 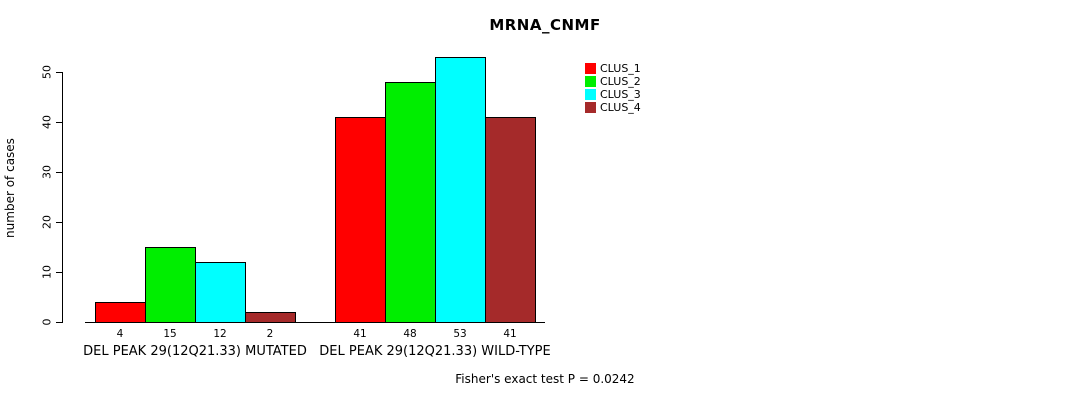 I want to click on x-group-label: DEL PEAK 29(12Q21.33) WILD-TYPE, so click(x=435, y=351).